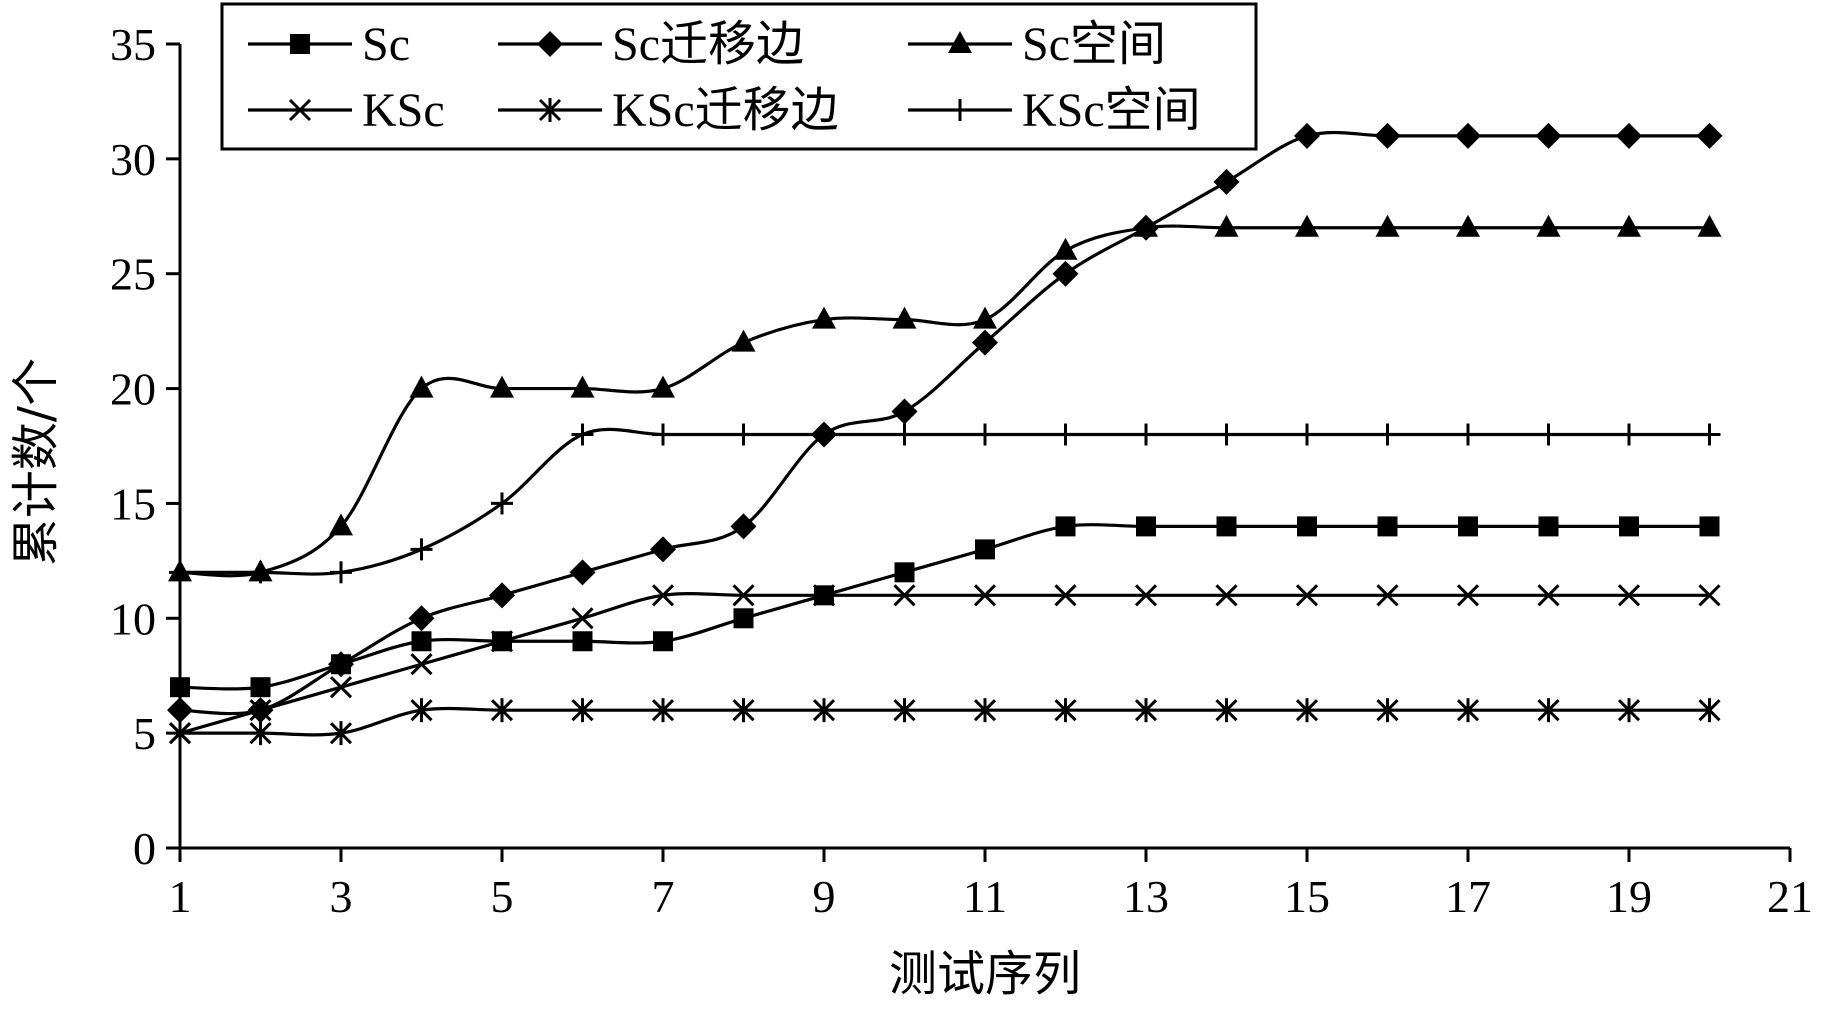 This screenshot has width=1831, height=1011. I want to click on x-tick-label: 7, so click(663, 896).